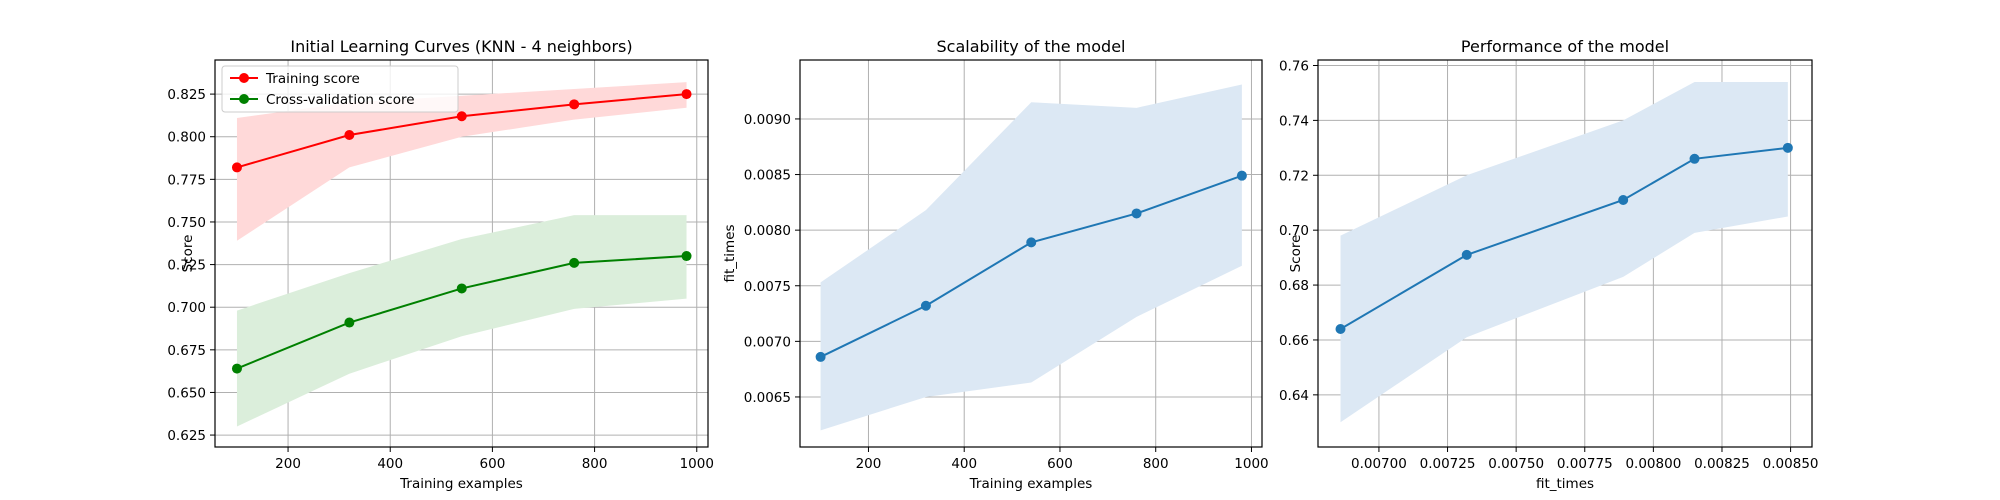 Image resolution: width=2000 pixels, height=500 pixels. I want to click on x-tick-label: 0.00825, so click(1722, 464).